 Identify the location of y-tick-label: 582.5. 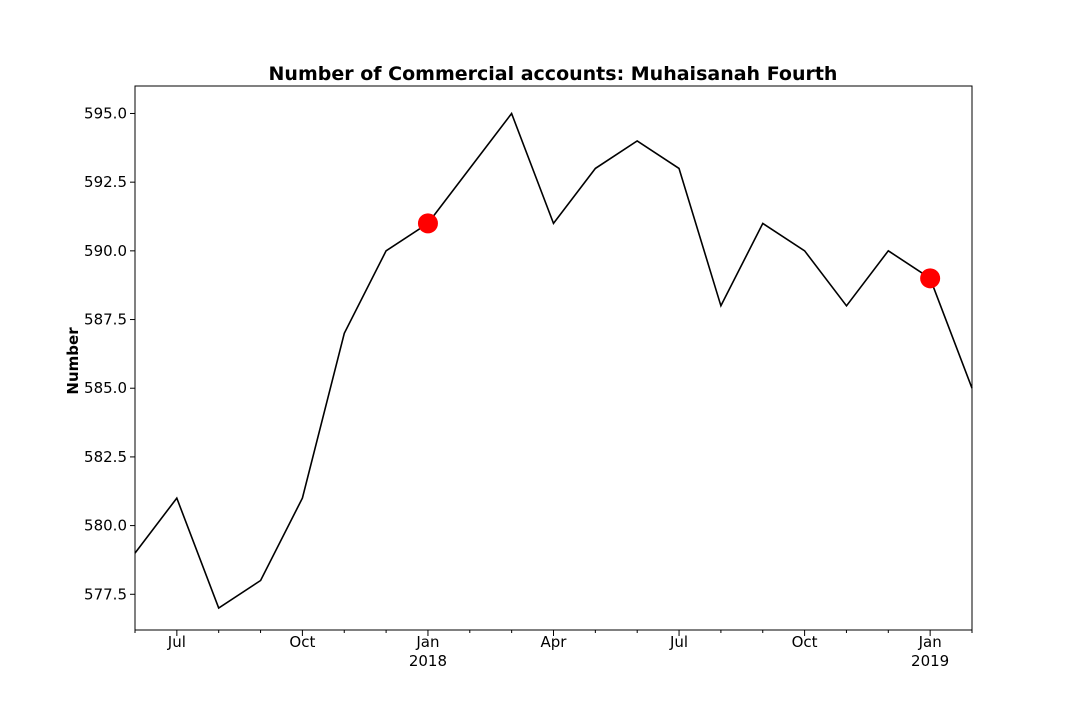
(105, 457).